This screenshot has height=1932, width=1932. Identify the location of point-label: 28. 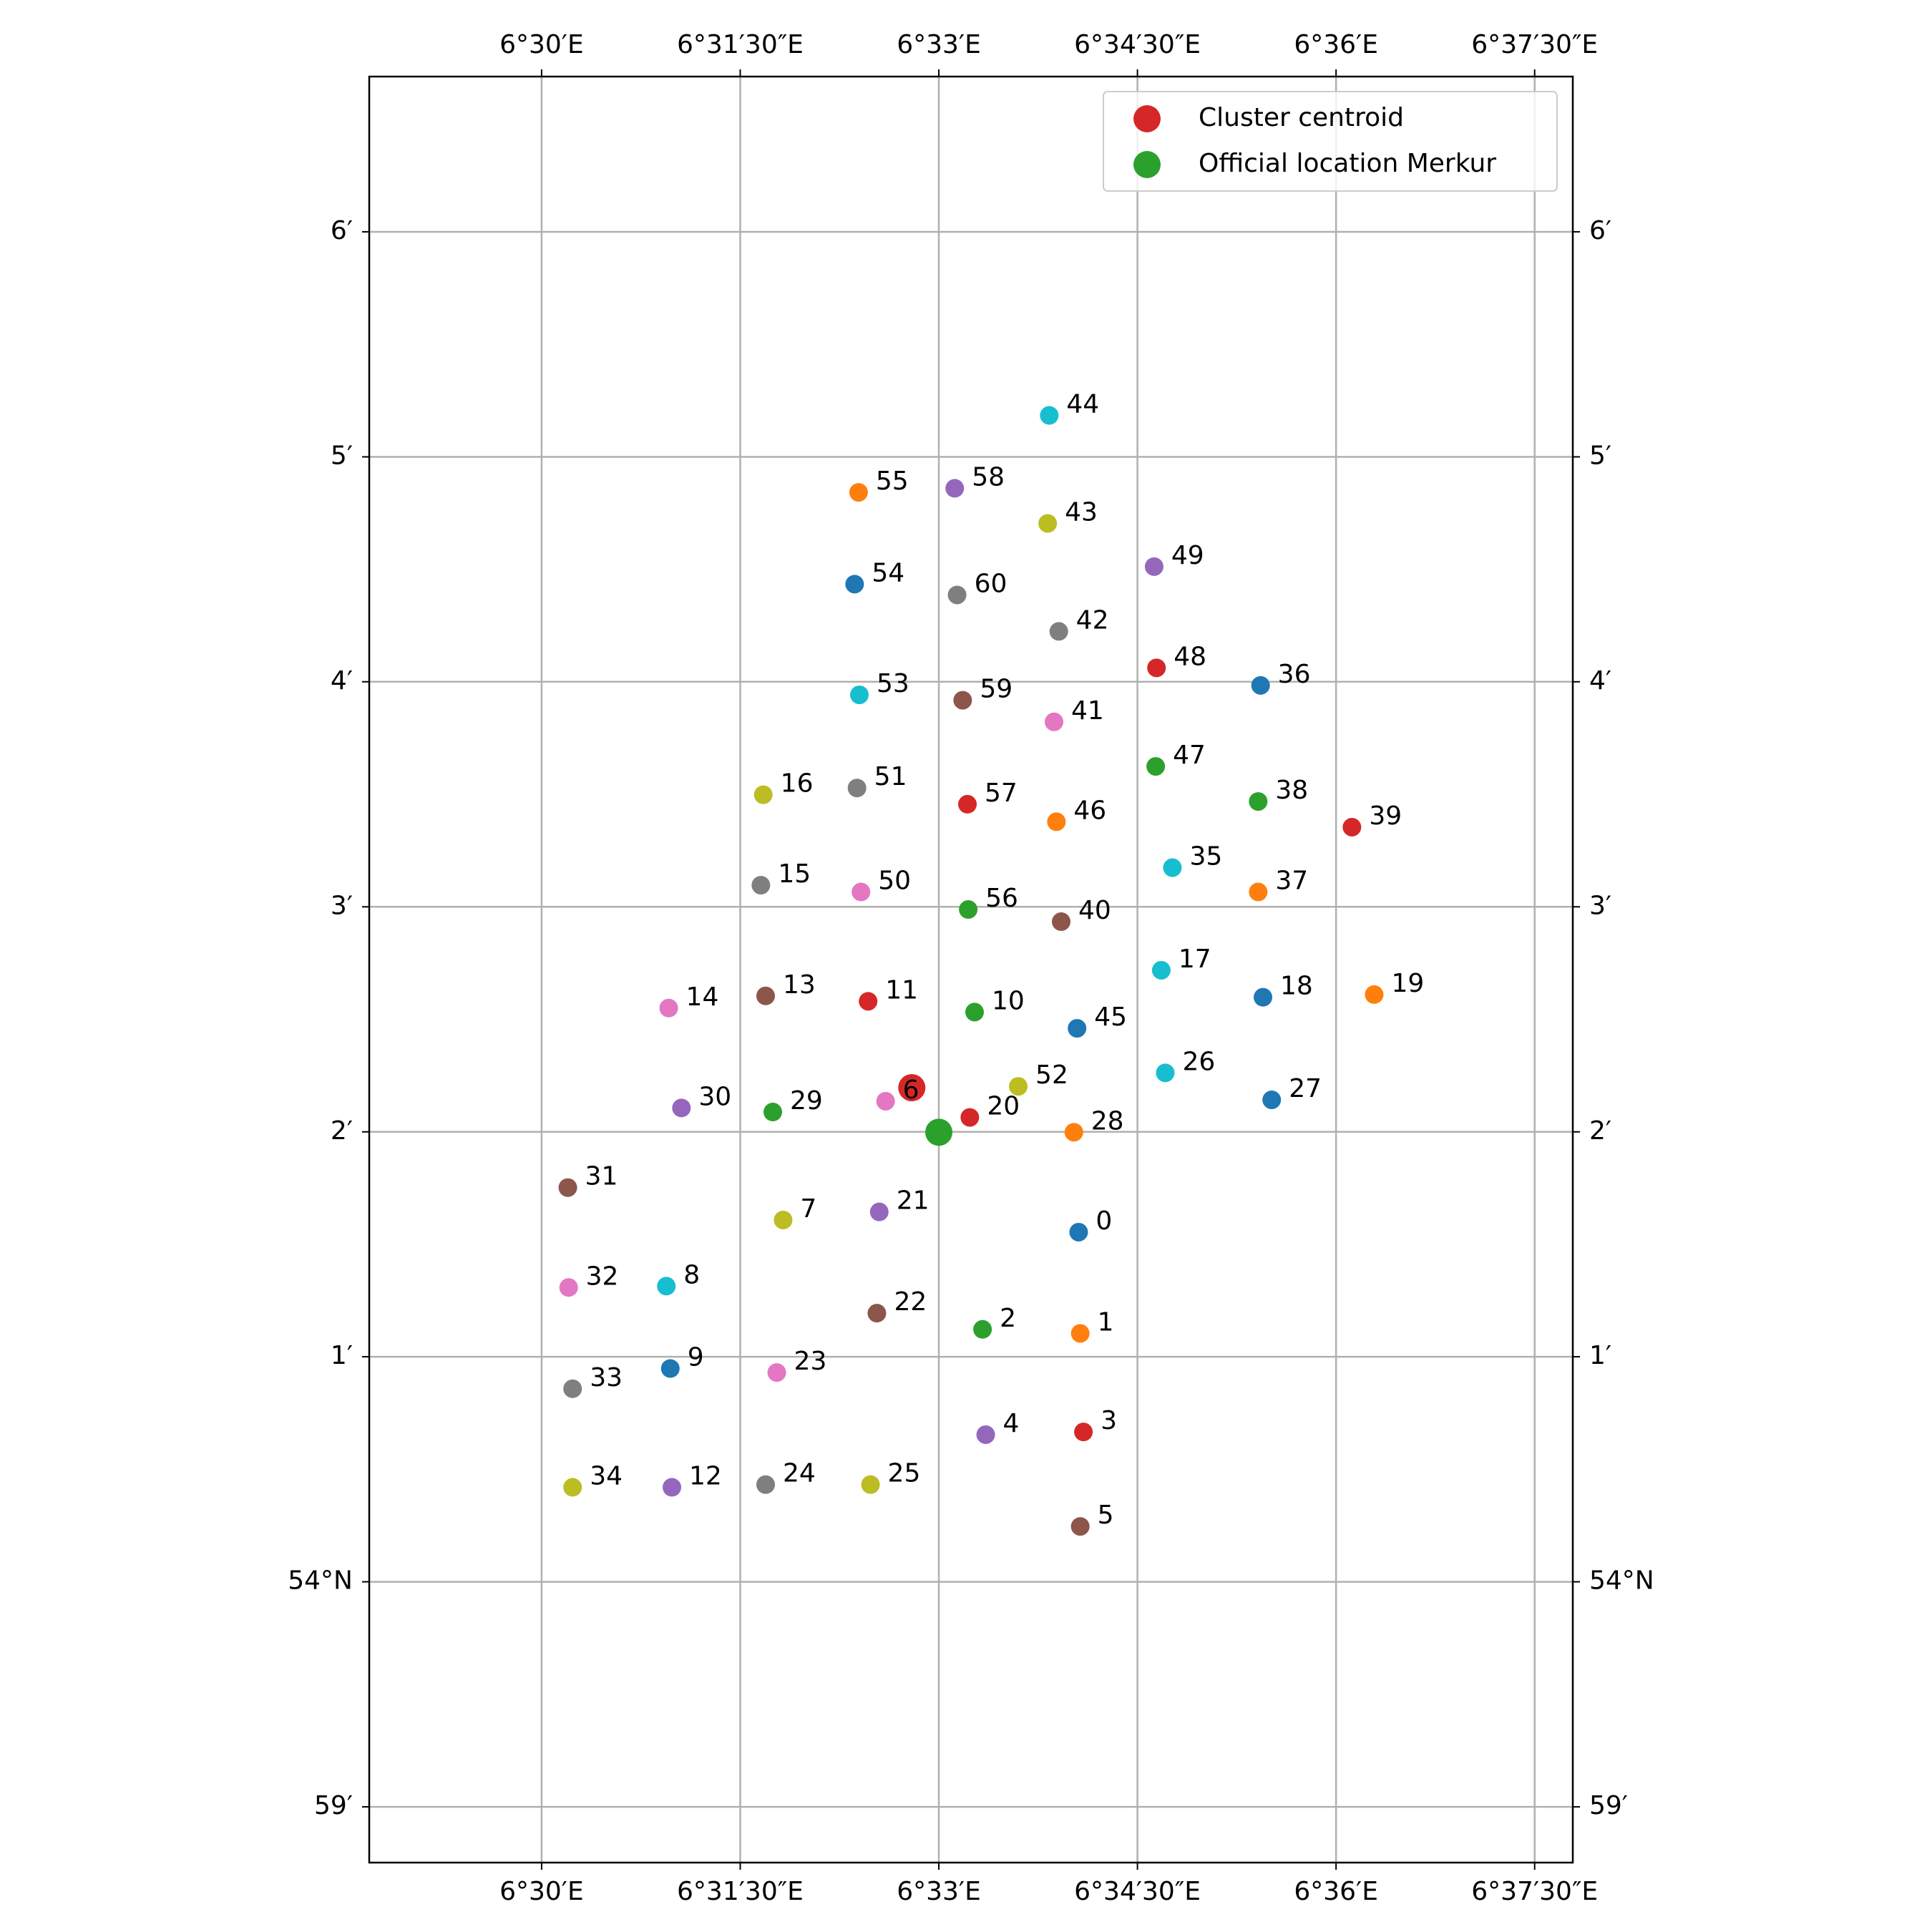
(1107, 1121).